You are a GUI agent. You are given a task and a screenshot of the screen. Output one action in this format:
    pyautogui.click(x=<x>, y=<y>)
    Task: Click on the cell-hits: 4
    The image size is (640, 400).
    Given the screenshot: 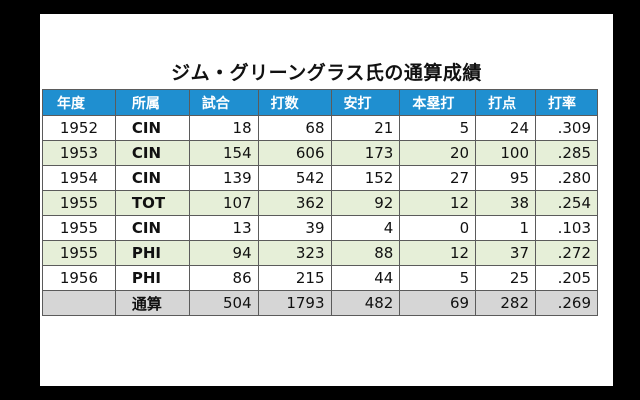 What is the action you would take?
    pyautogui.click(x=365, y=228)
    